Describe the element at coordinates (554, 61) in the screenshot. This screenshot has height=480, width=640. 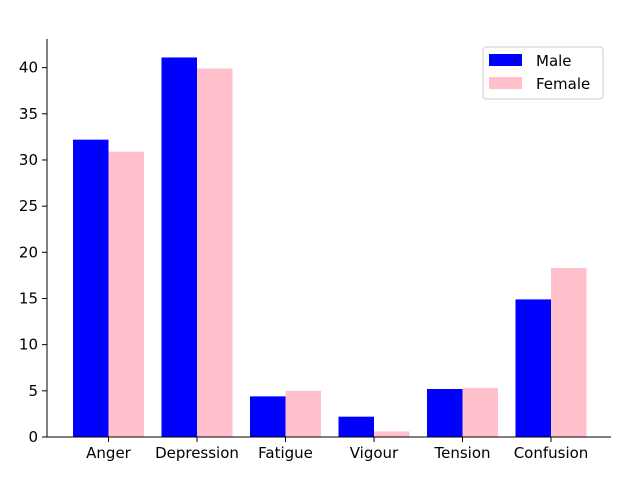
I see `legend-label-male: Male` at that location.